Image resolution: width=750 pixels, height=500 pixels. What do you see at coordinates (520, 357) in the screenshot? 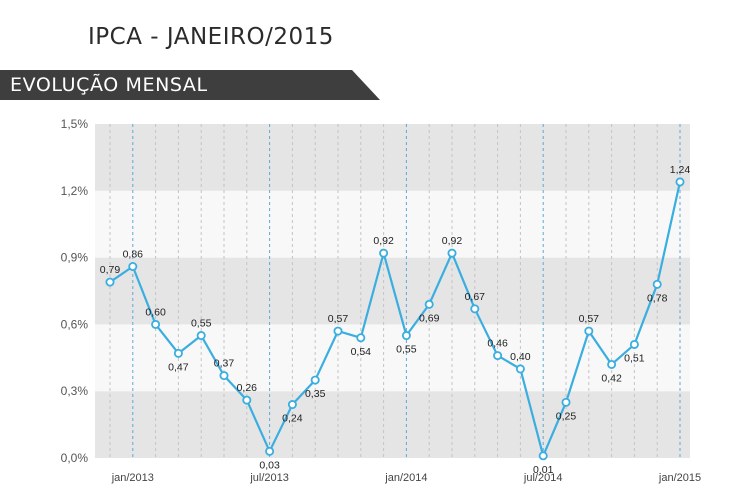
I see `data-label: 0,40` at bounding box center [520, 357].